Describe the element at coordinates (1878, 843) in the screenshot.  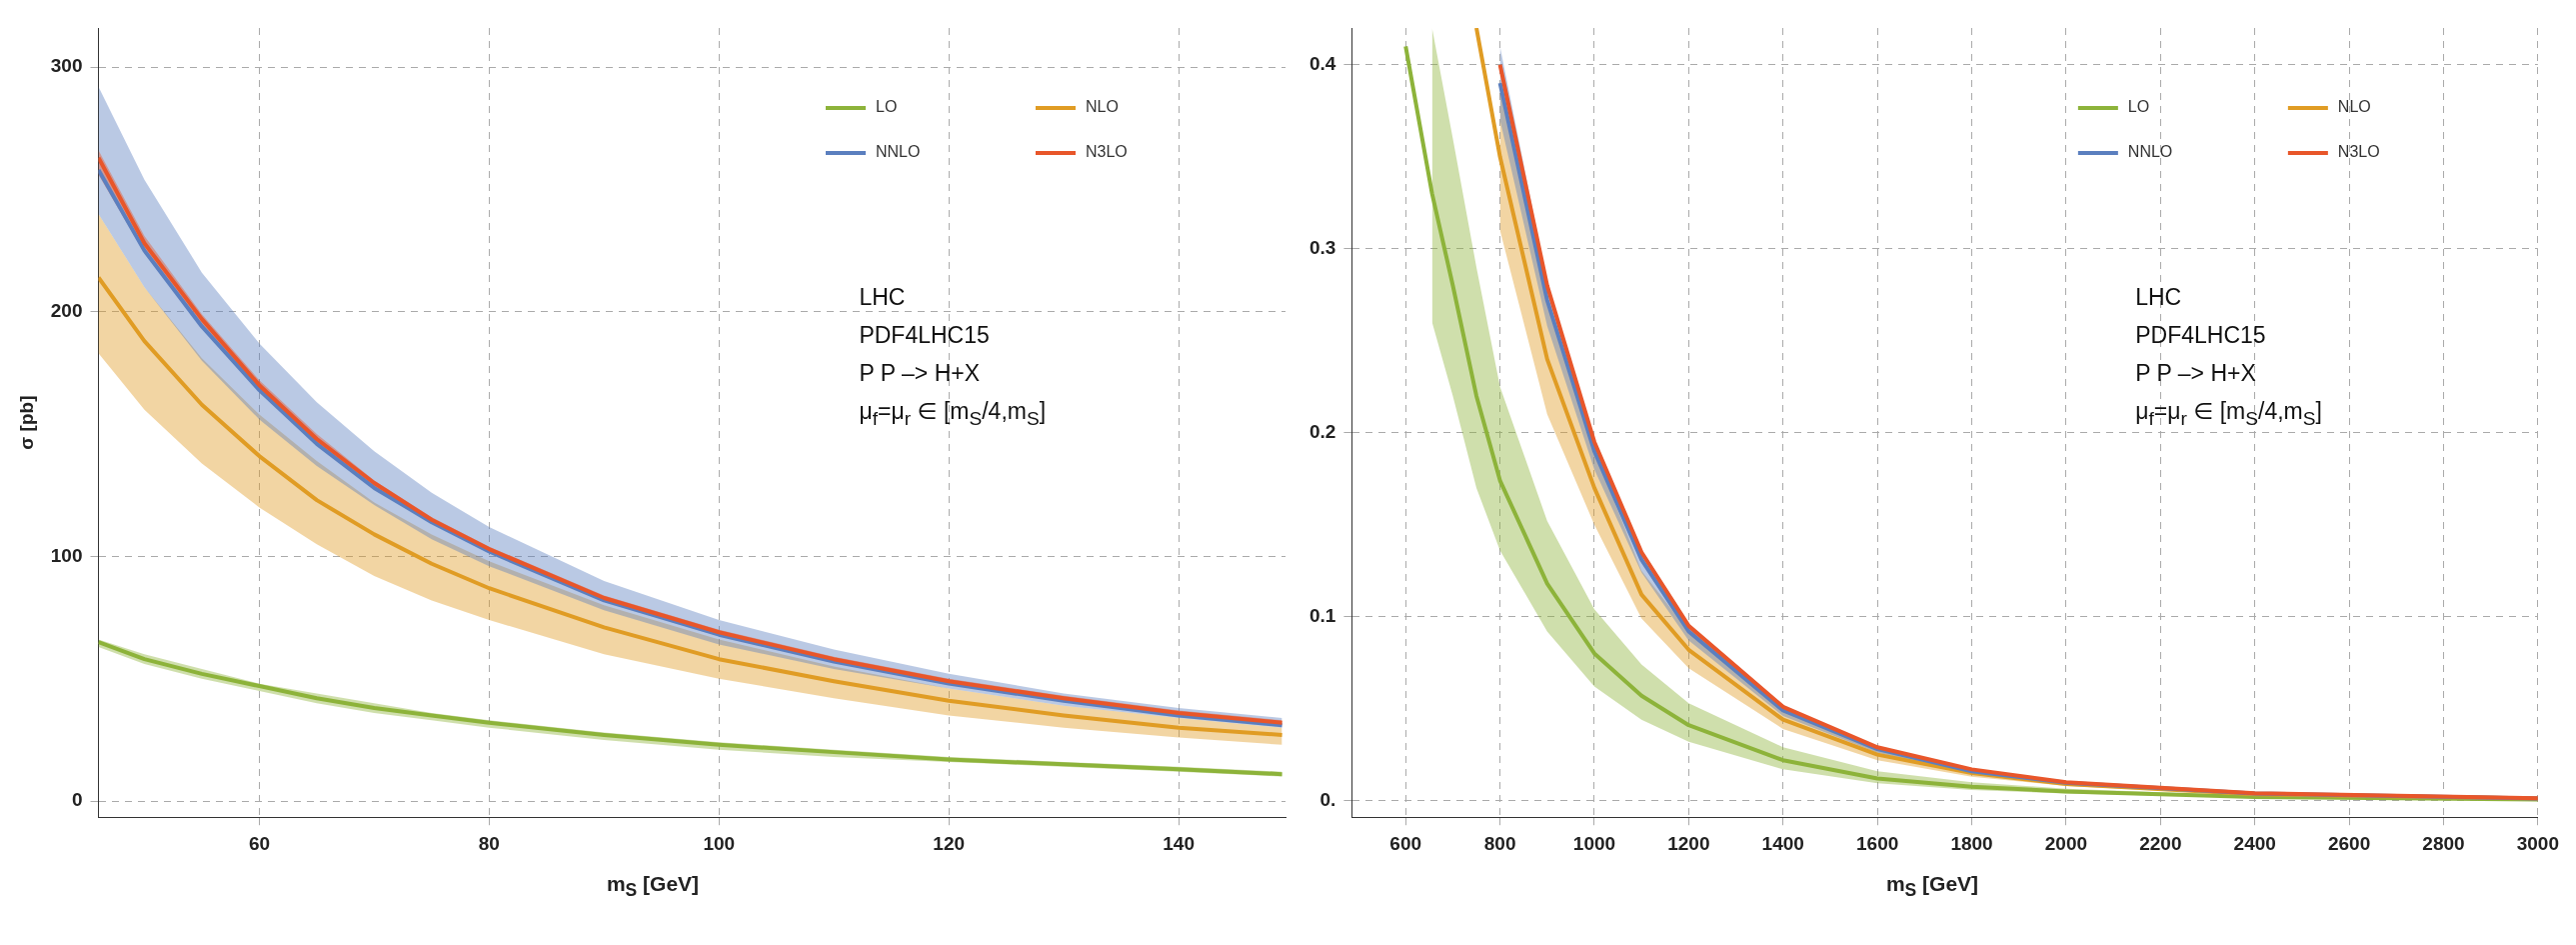
I see `x-tick-label: 1600` at that location.